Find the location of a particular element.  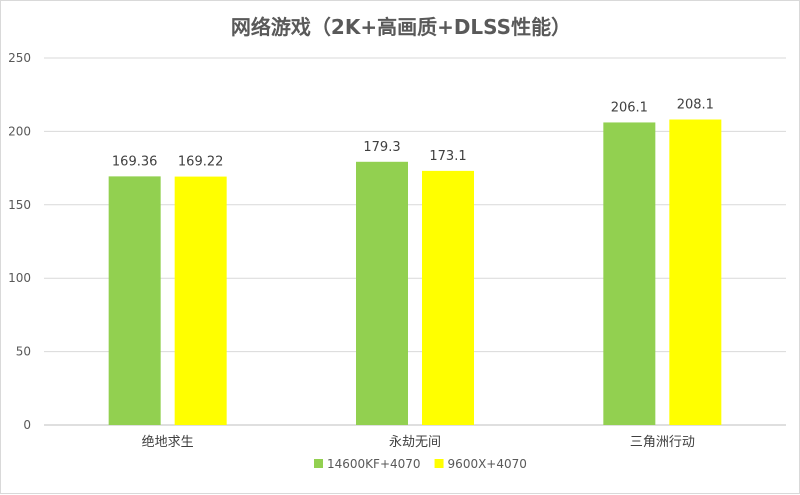

x-category-label: 永劫无间 is located at coordinates (415, 442).